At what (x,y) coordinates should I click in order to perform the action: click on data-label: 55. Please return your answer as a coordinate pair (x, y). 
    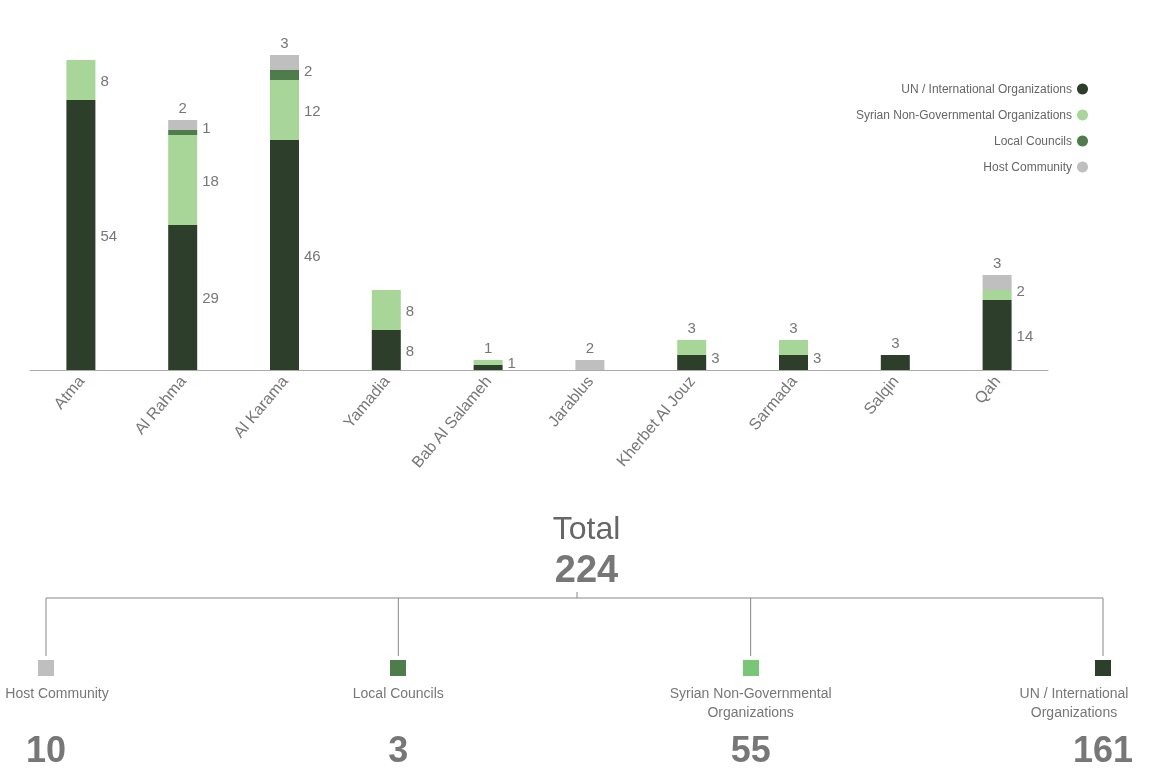
    Looking at the image, I should click on (750, 749).